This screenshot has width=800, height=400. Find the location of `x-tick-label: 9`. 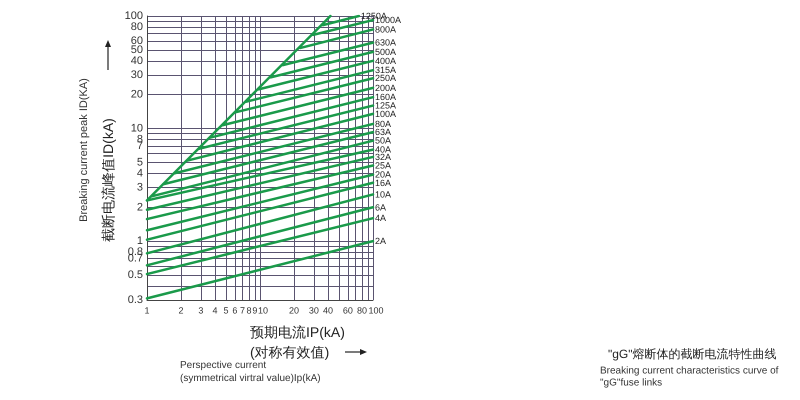

x-tick-label: 9 is located at coordinates (255, 311).